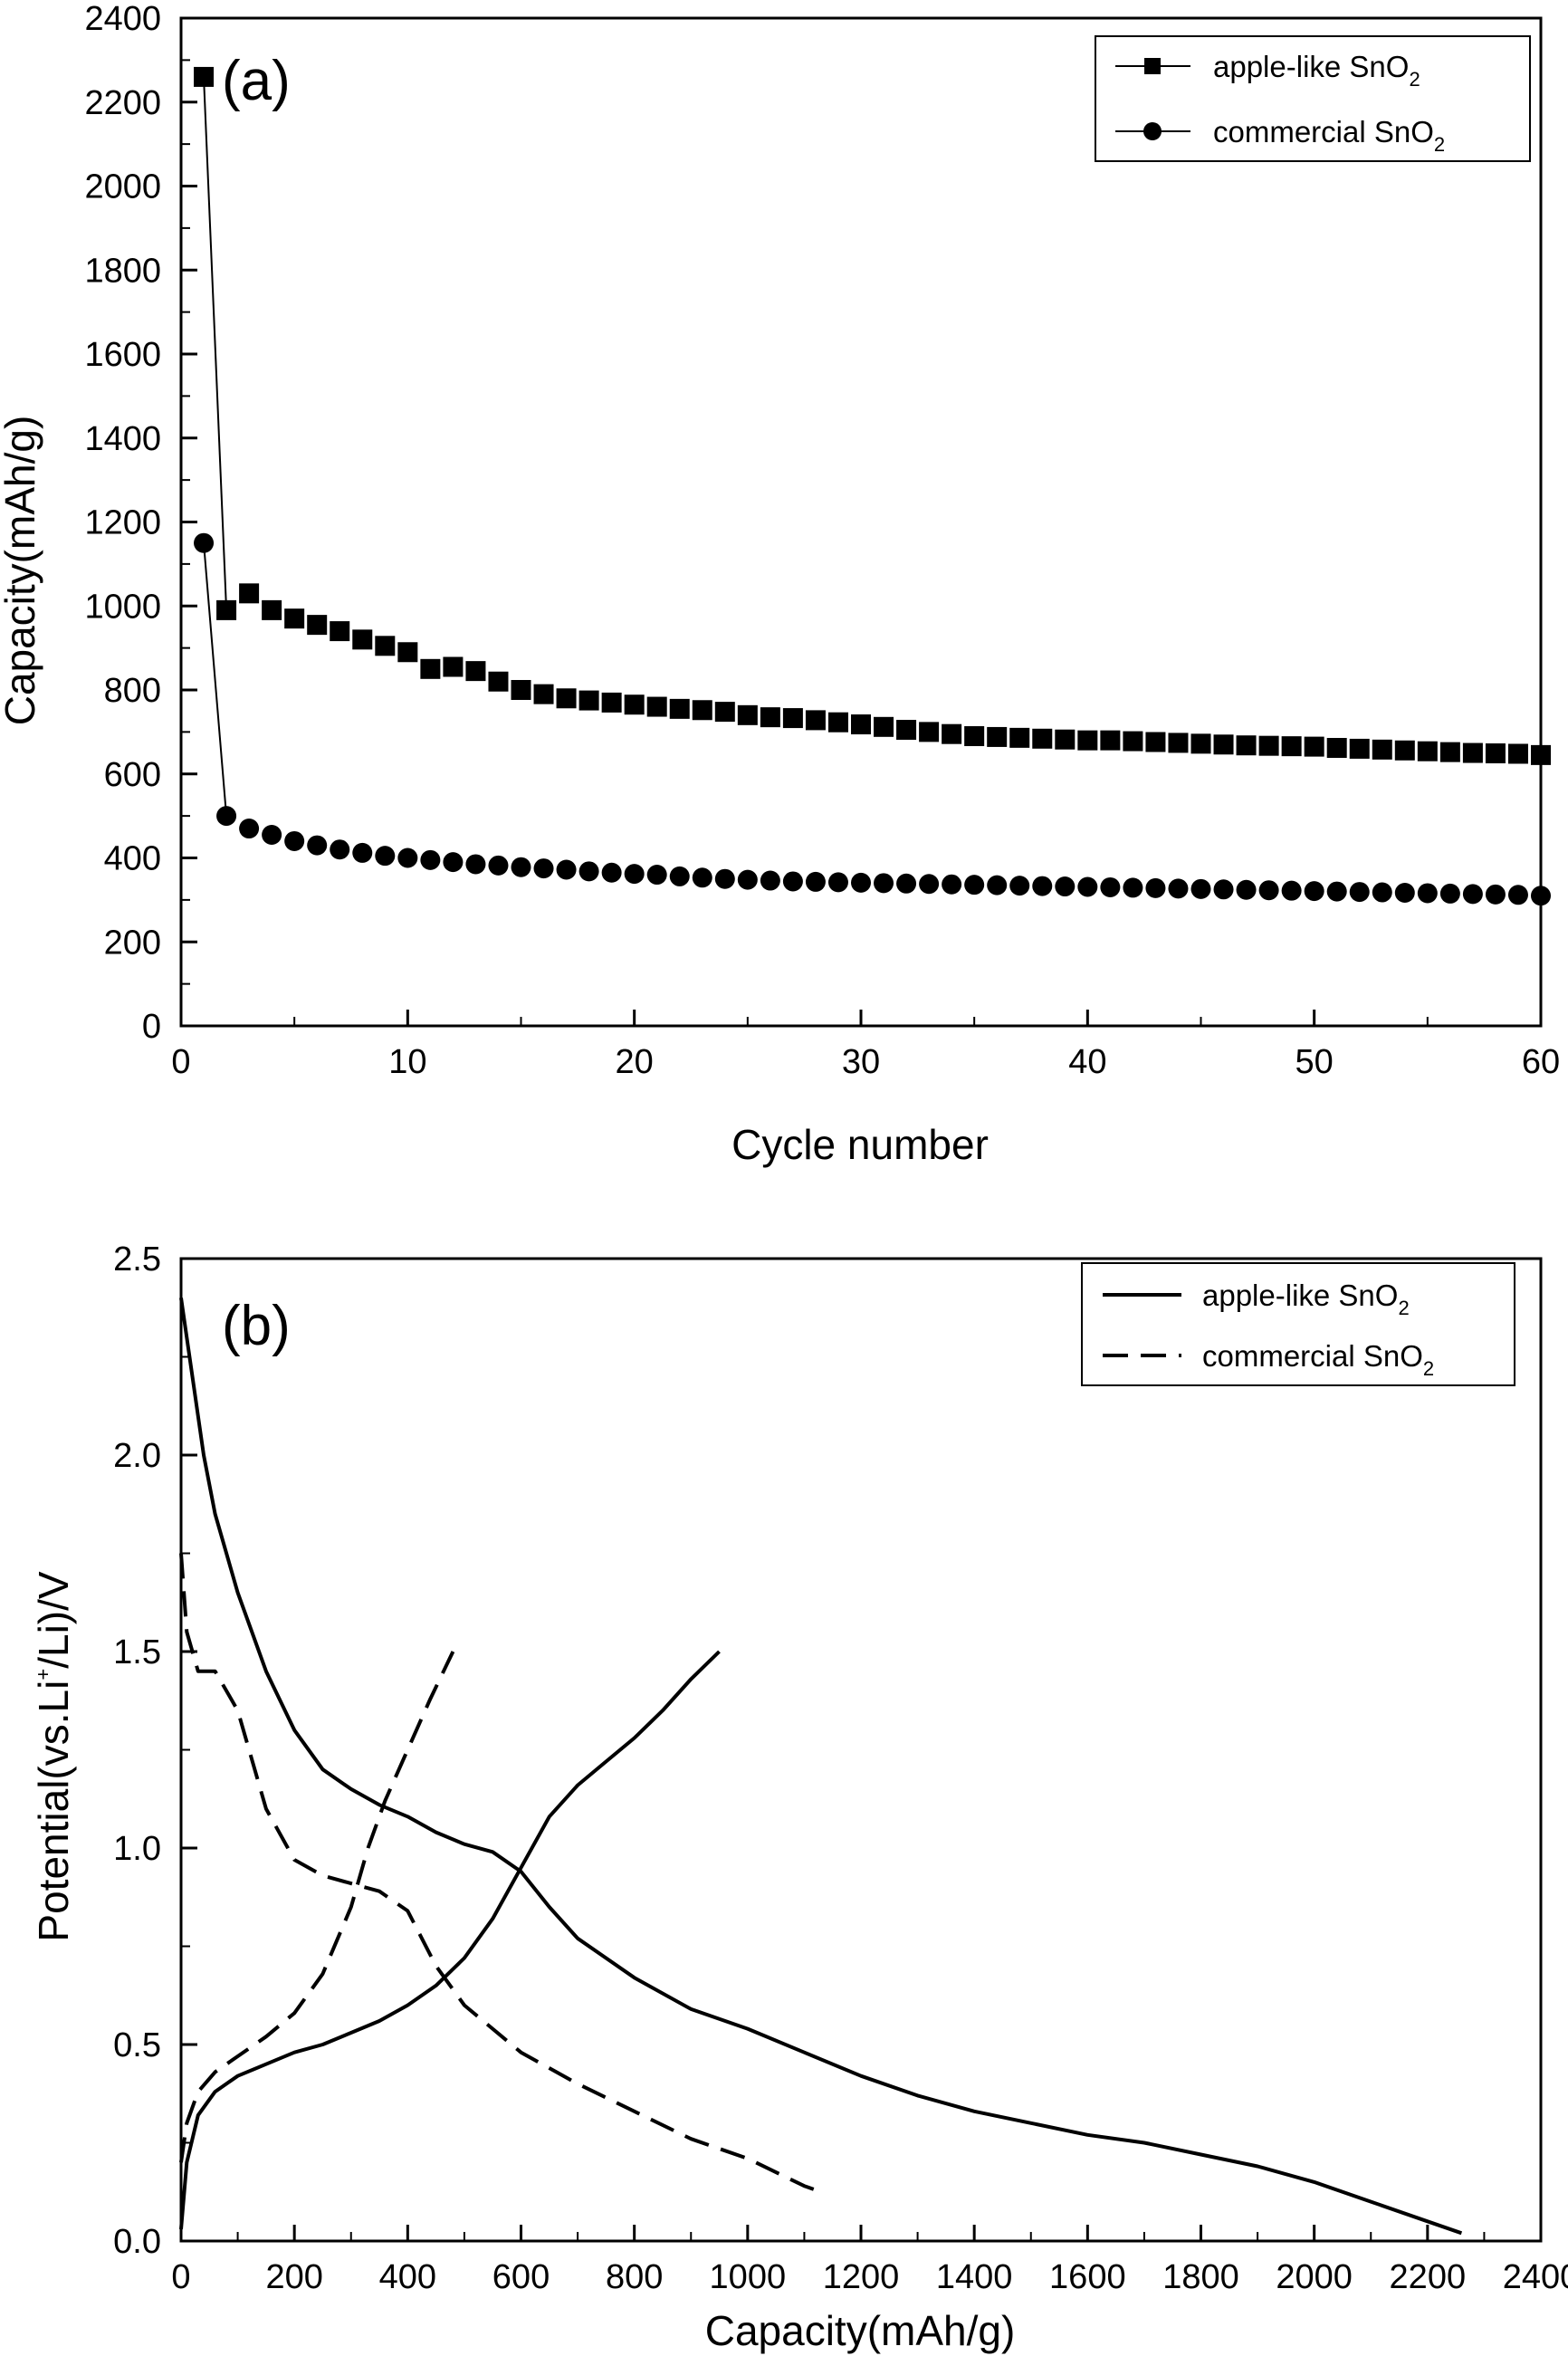 This screenshot has height=2356, width=1568. Describe the element at coordinates (137, 1456) in the screenshot. I see `panel-b-y-tick-label: 2.0` at that location.